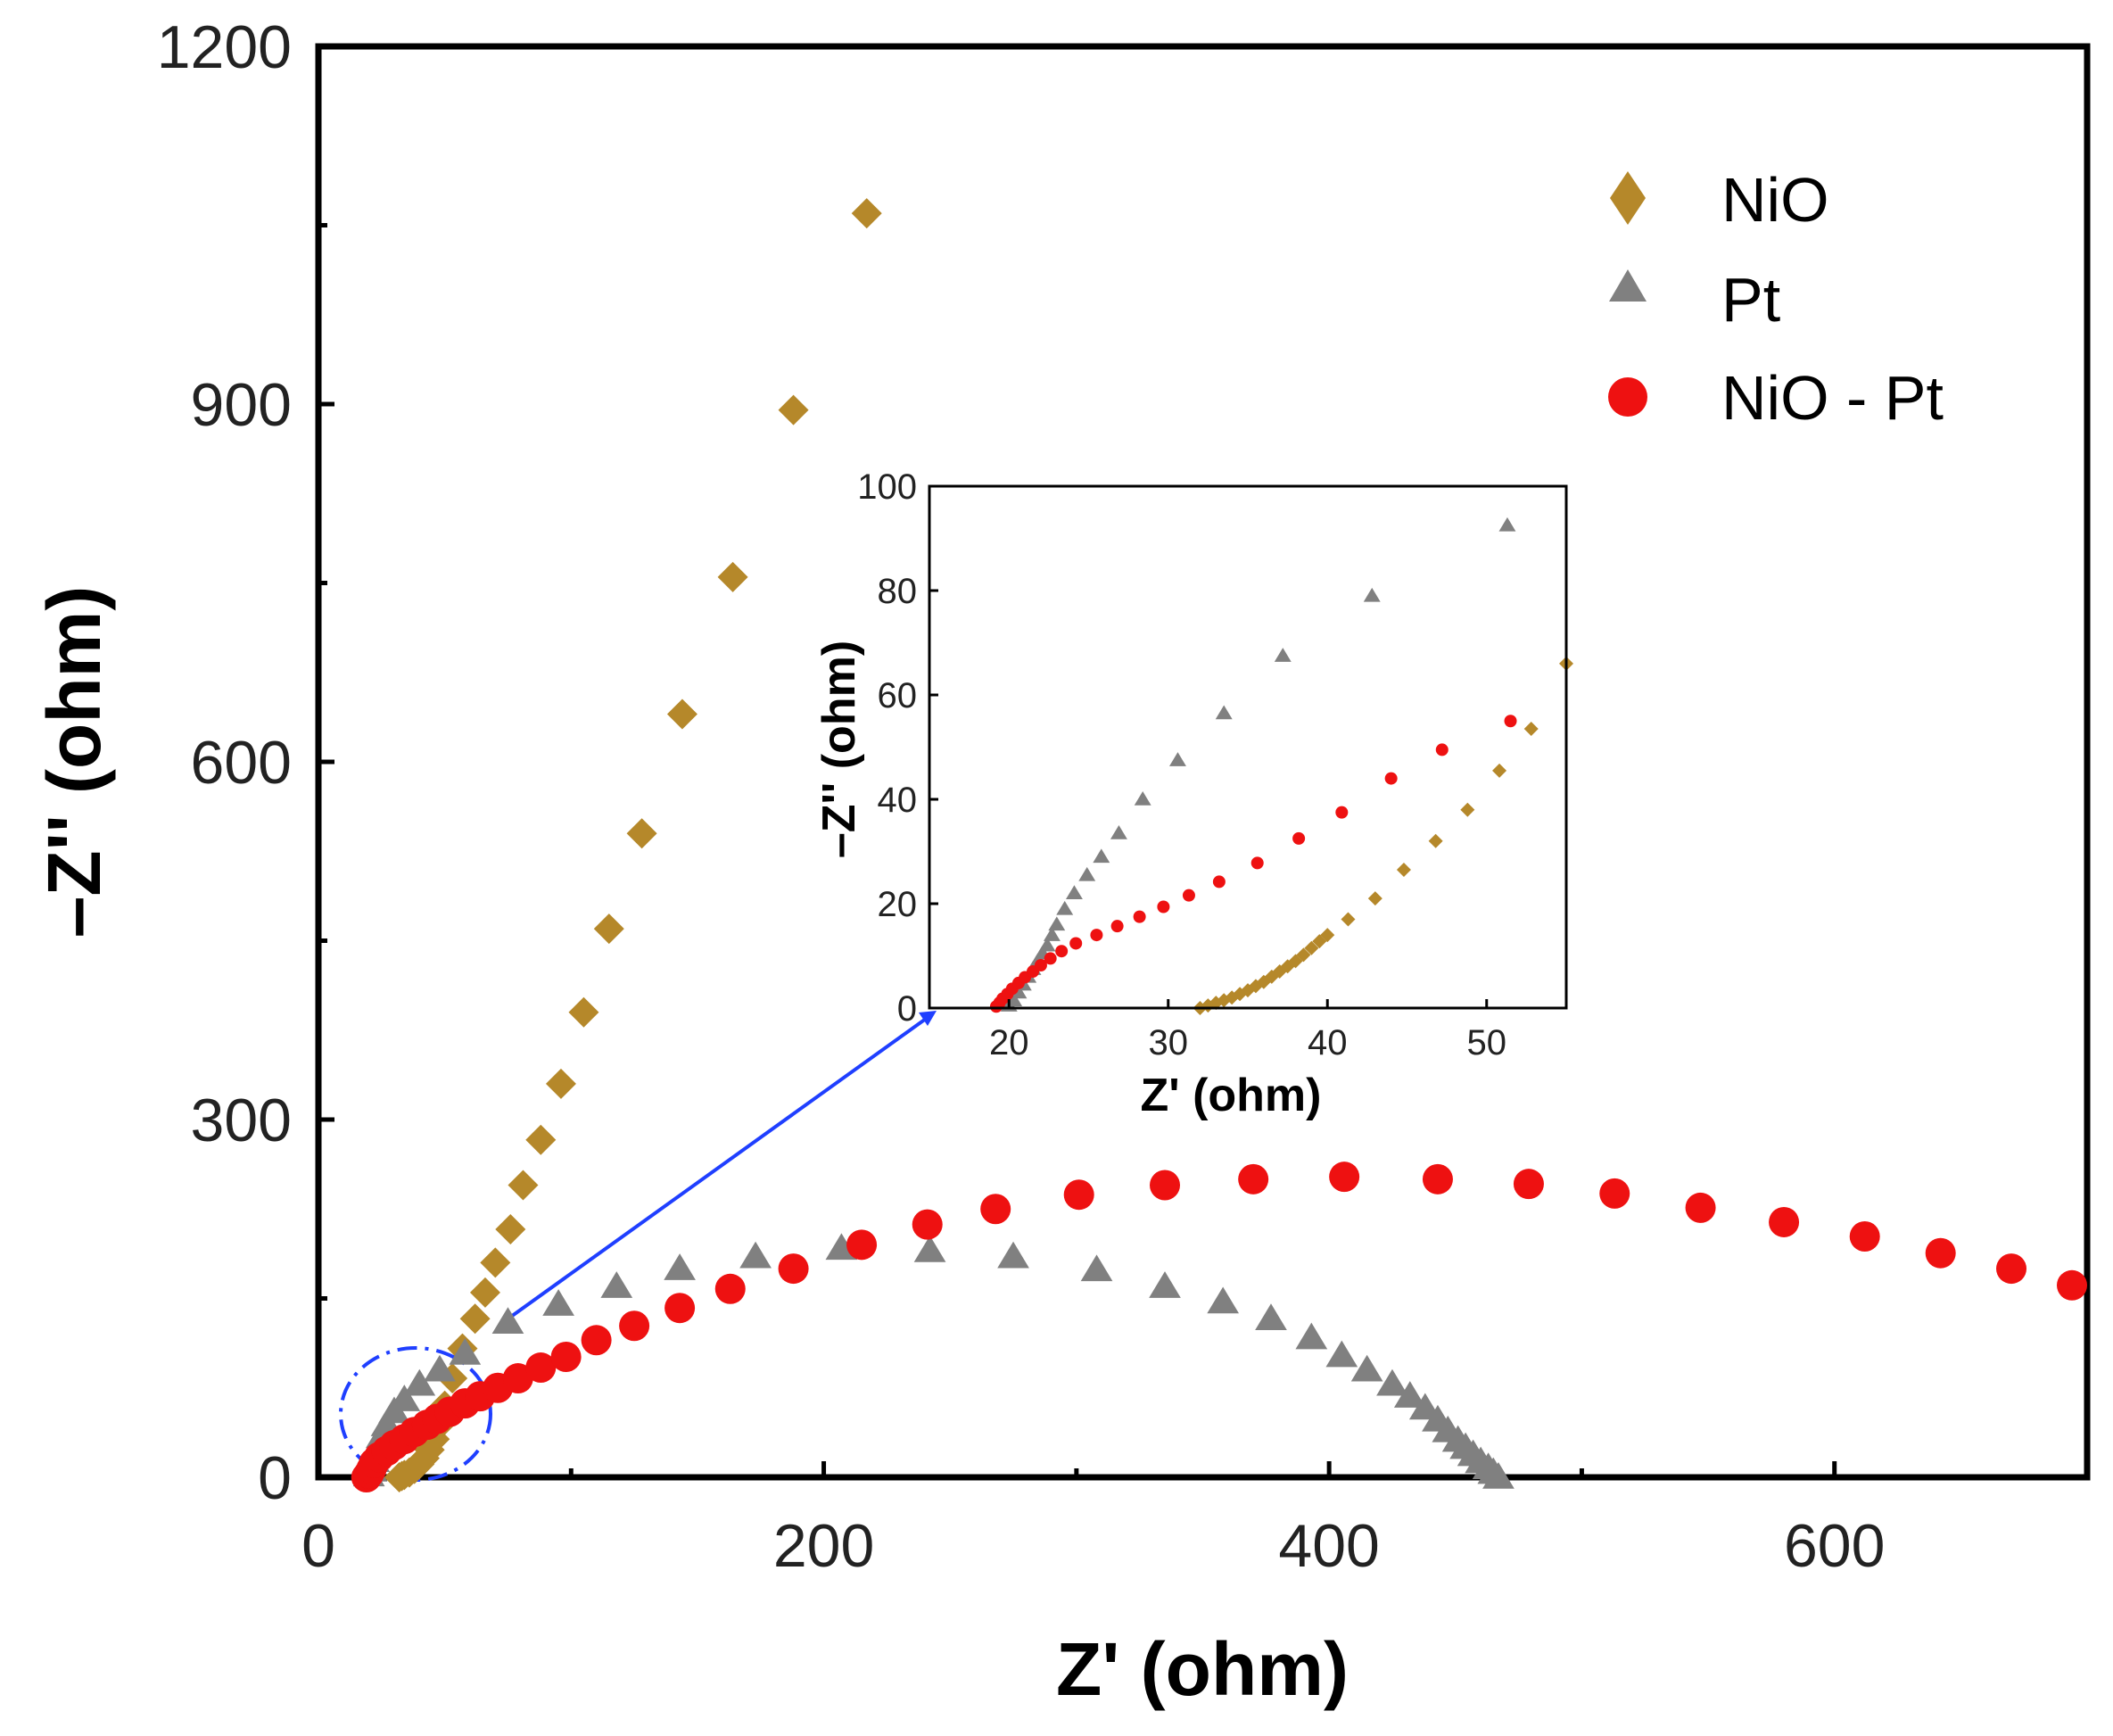 The image size is (2113, 1736). What do you see at coordinates (898, 904) in the screenshot?
I see `inset-y-tick-label: 20` at bounding box center [898, 904].